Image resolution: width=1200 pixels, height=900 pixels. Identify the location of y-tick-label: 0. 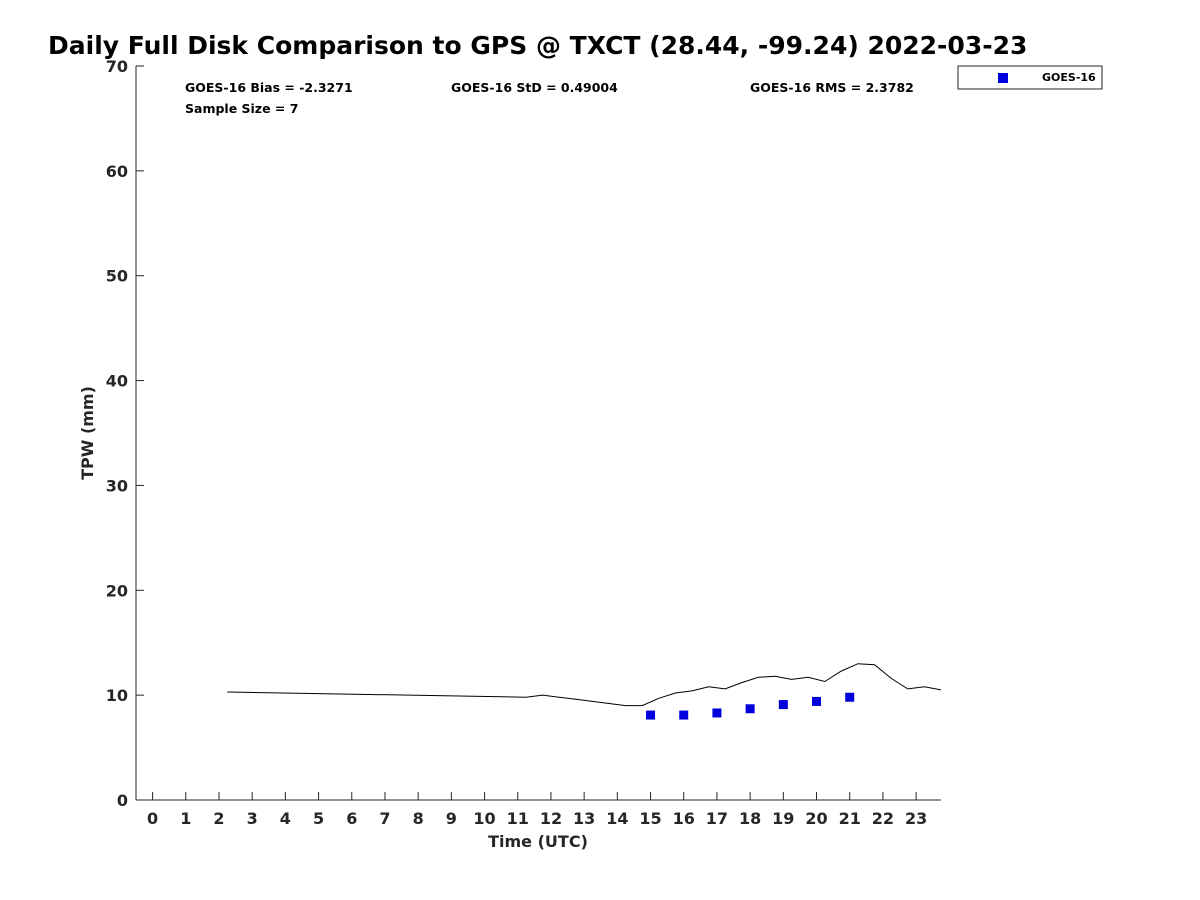
(122, 800).